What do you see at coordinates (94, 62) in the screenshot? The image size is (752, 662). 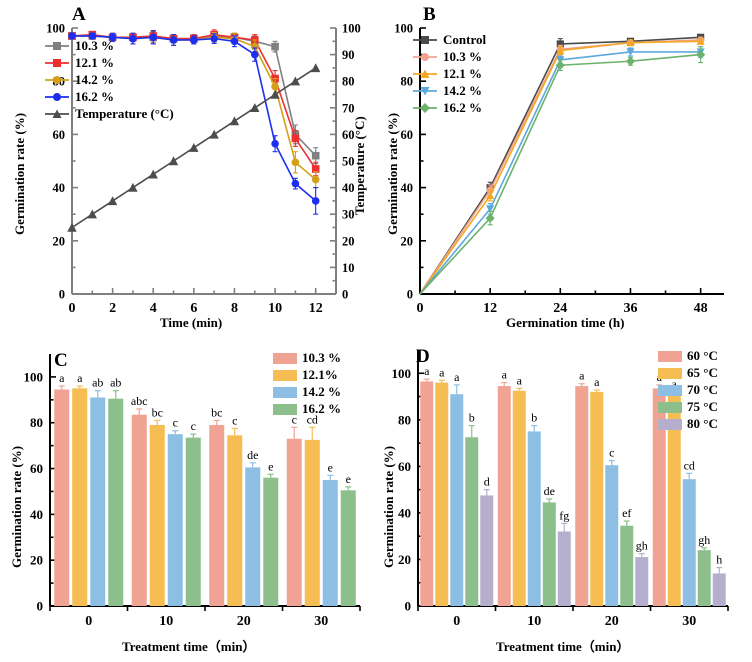 I see `legend-label: 12.1 %` at bounding box center [94, 62].